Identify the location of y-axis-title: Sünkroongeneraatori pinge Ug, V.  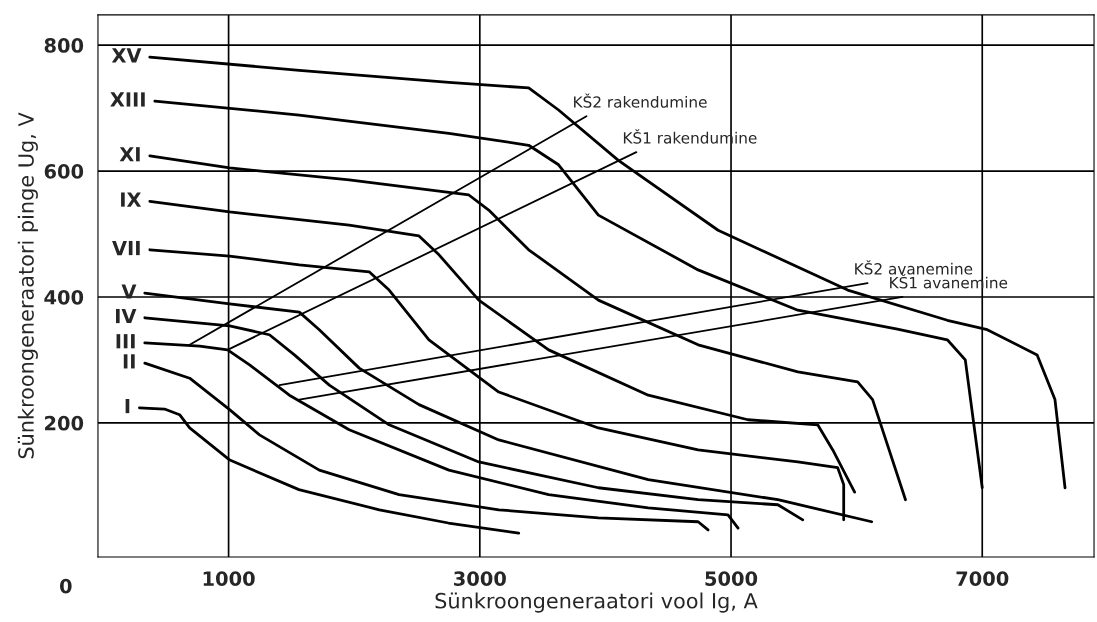
(27, 285).